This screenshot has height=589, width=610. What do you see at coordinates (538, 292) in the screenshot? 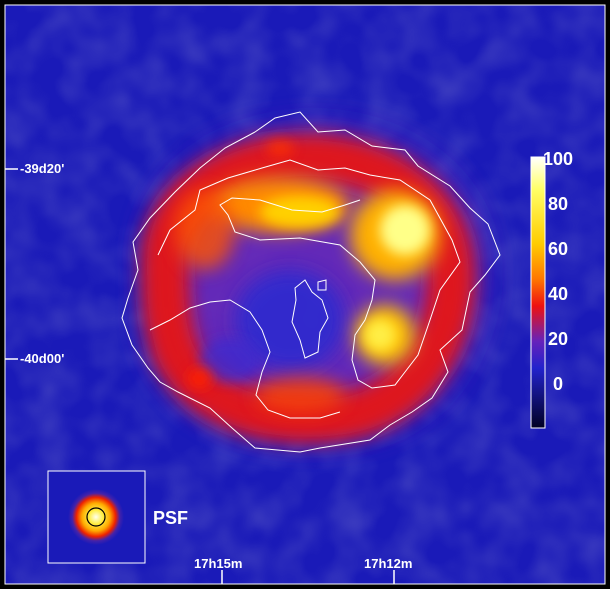
I see `colorbar` at bounding box center [538, 292].